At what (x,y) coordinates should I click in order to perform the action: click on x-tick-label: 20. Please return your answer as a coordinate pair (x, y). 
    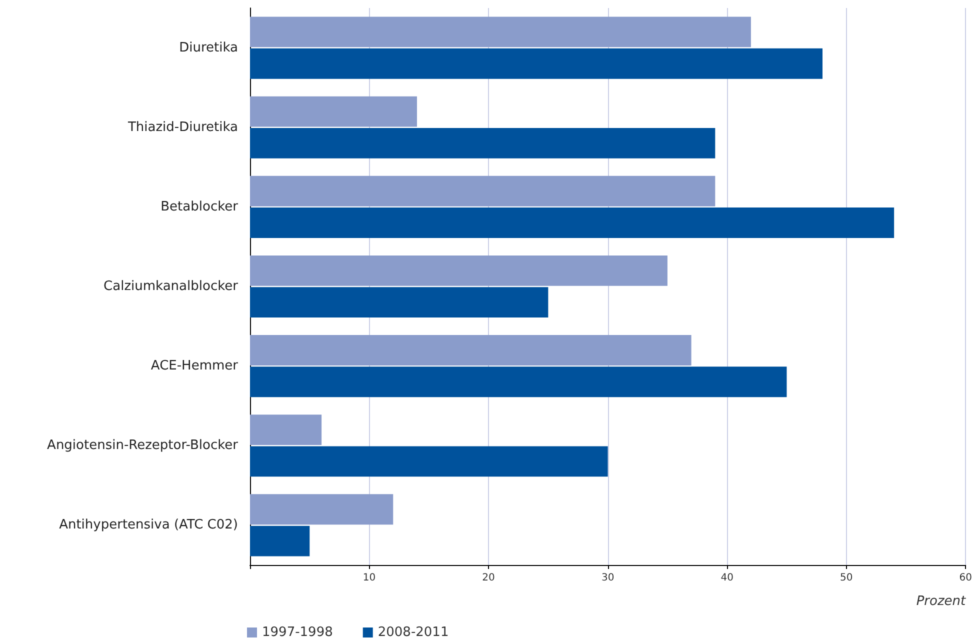
    Looking at the image, I should click on (488, 578).